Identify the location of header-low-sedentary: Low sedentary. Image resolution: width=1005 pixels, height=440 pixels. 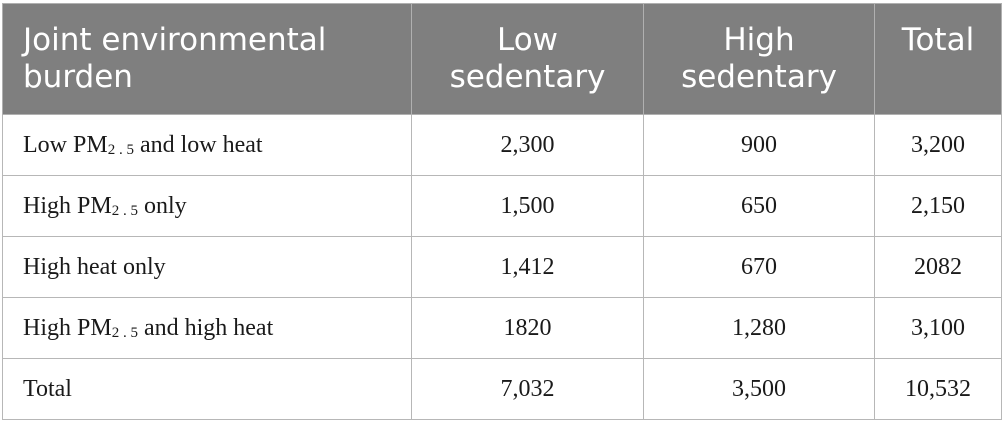
(527, 59).